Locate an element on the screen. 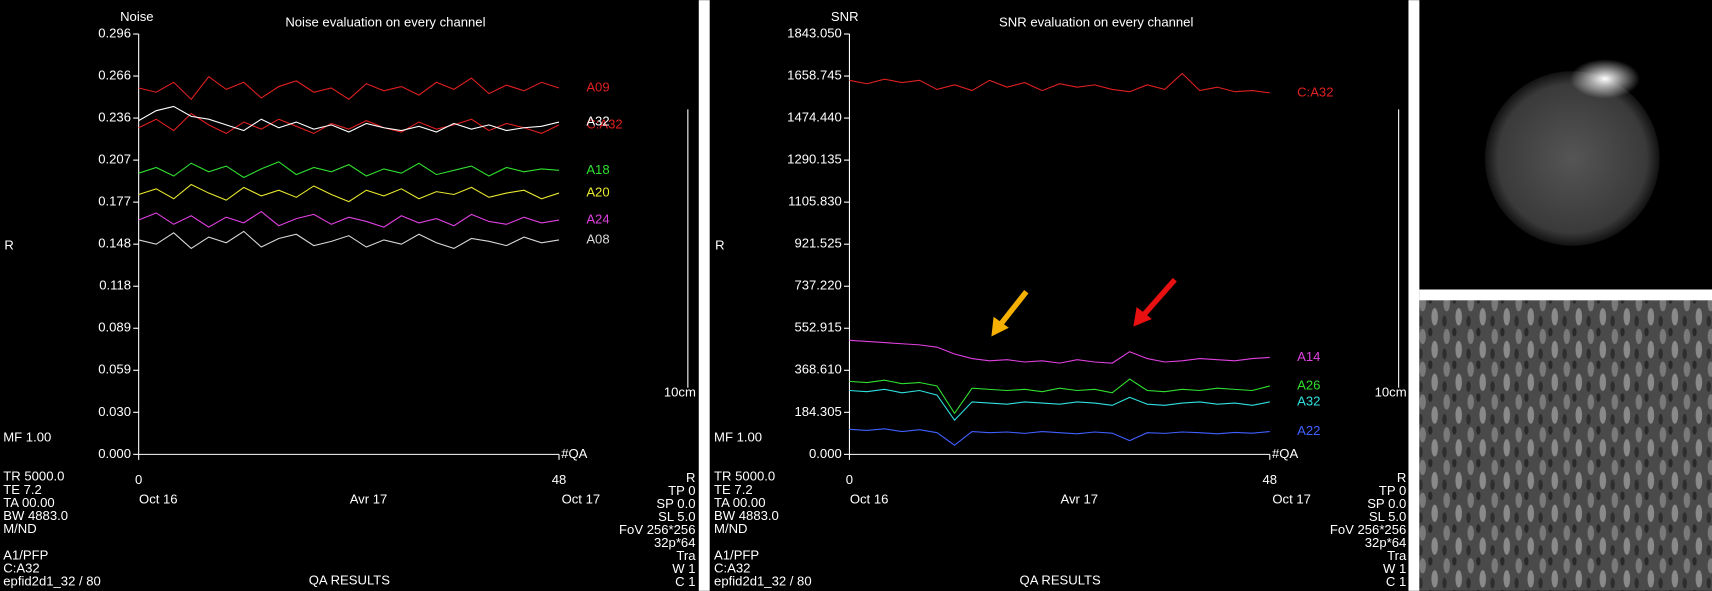  y-axis-title: SNR is located at coordinates (845, 16).